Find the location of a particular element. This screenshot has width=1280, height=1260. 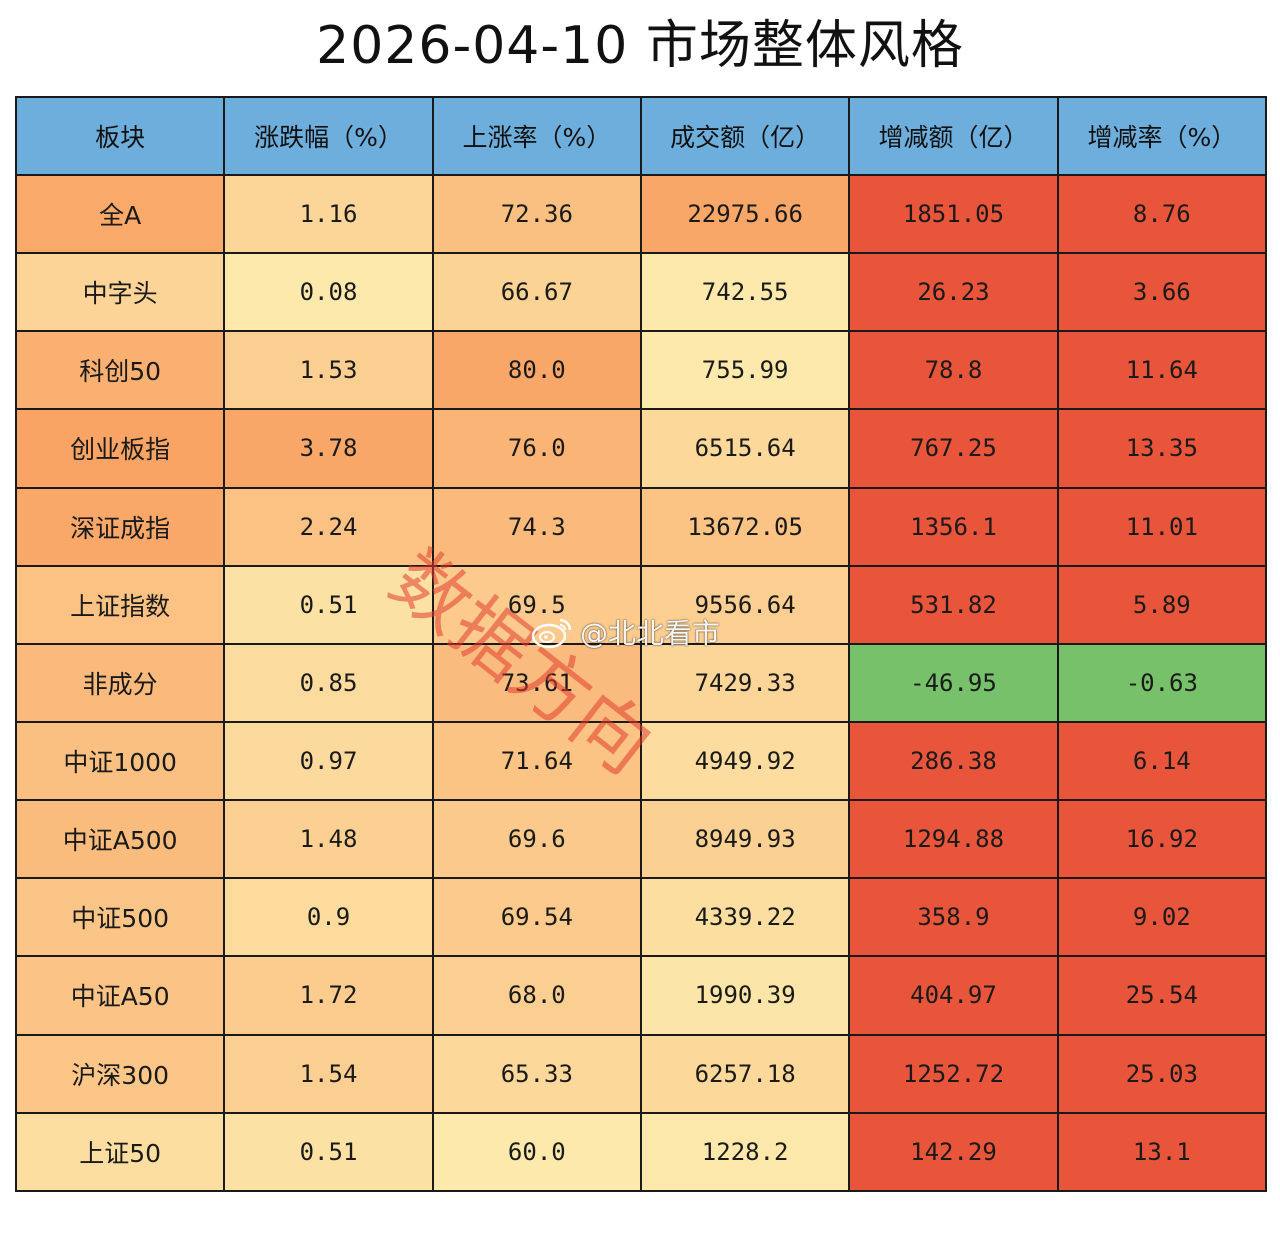

cell-turnover-delta-pct: 13.1 is located at coordinates (1162, 1152).